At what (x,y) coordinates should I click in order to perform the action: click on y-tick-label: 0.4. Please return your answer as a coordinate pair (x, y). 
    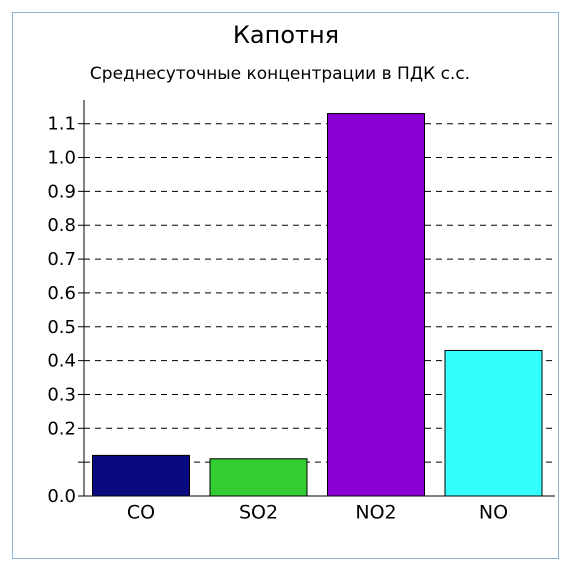
    Looking at the image, I should click on (61, 361).